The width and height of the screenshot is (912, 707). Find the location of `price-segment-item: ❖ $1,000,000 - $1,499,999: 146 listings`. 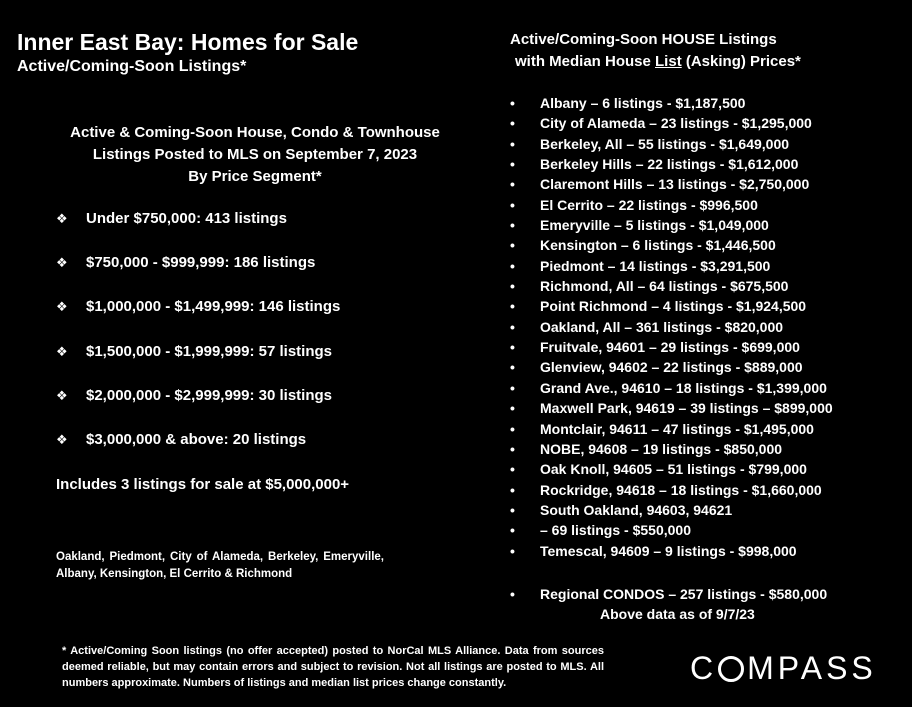

price-segment-item: ❖ $1,000,000 - $1,499,999: 146 listings is located at coordinates (198, 318).